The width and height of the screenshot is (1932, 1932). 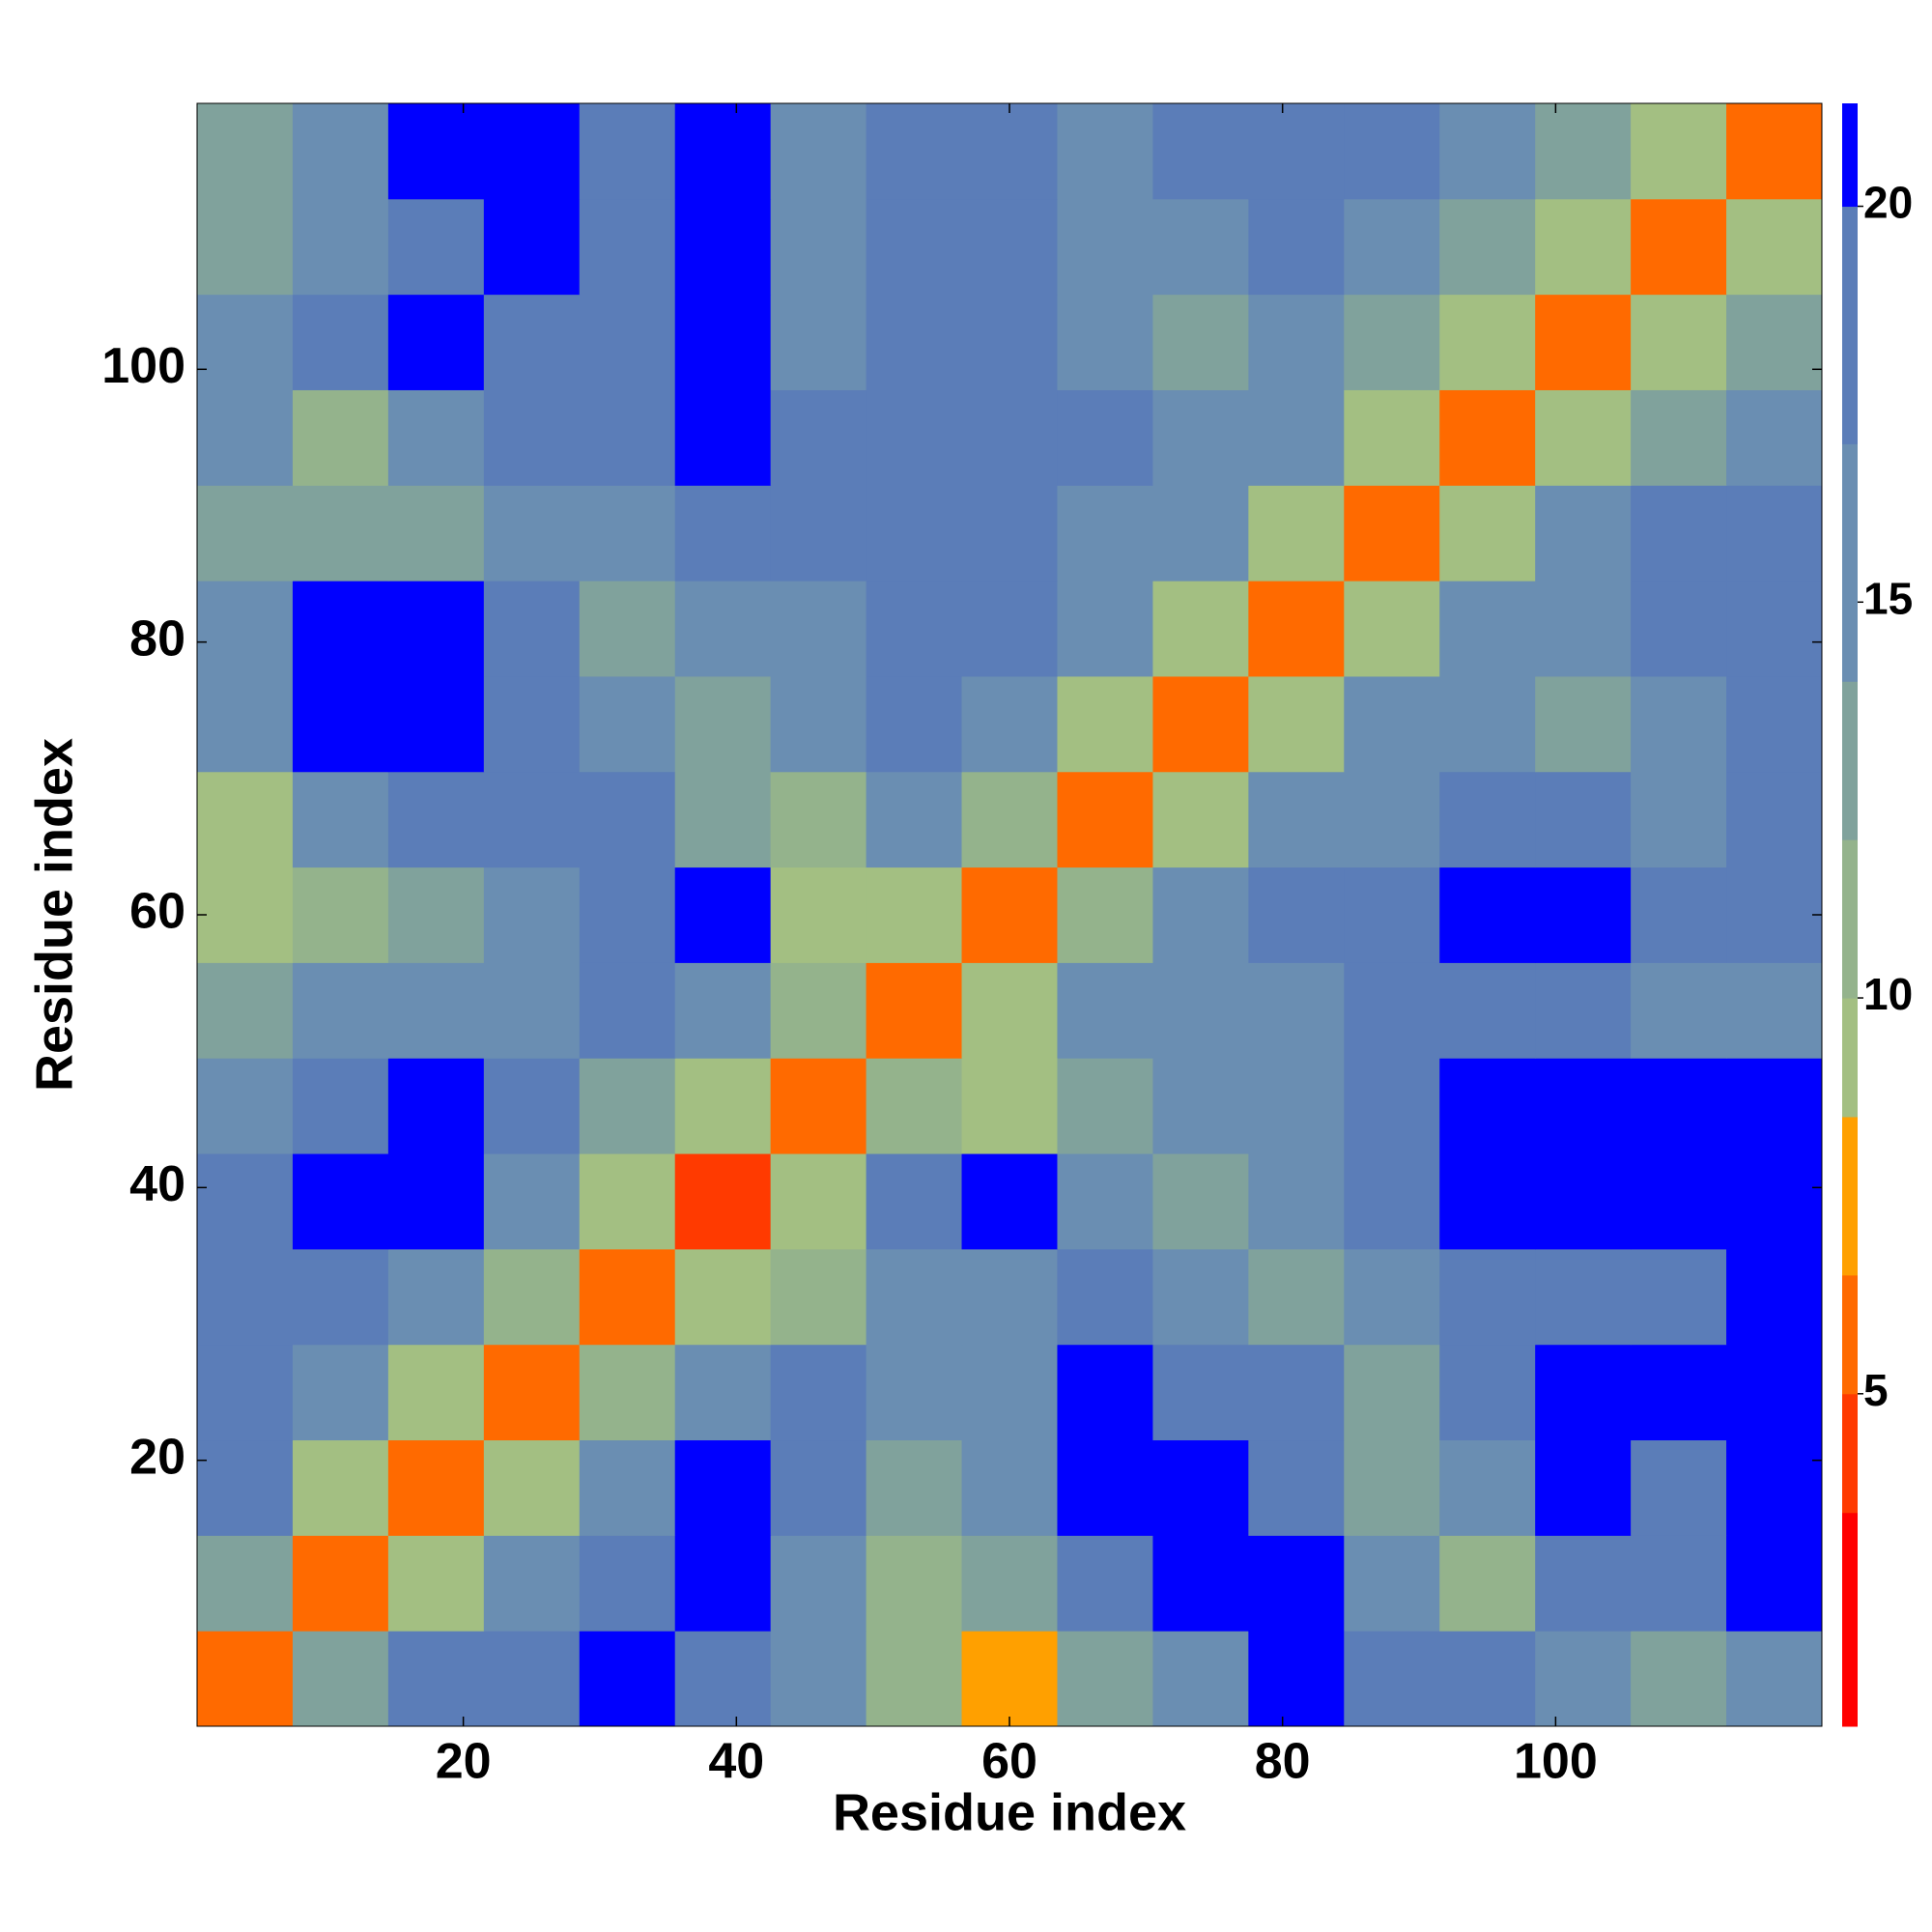 What do you see at coordinates (736, 1762) in the screenshot?
I see `x-tick-label: 40` at bounding box center [736, 1762].